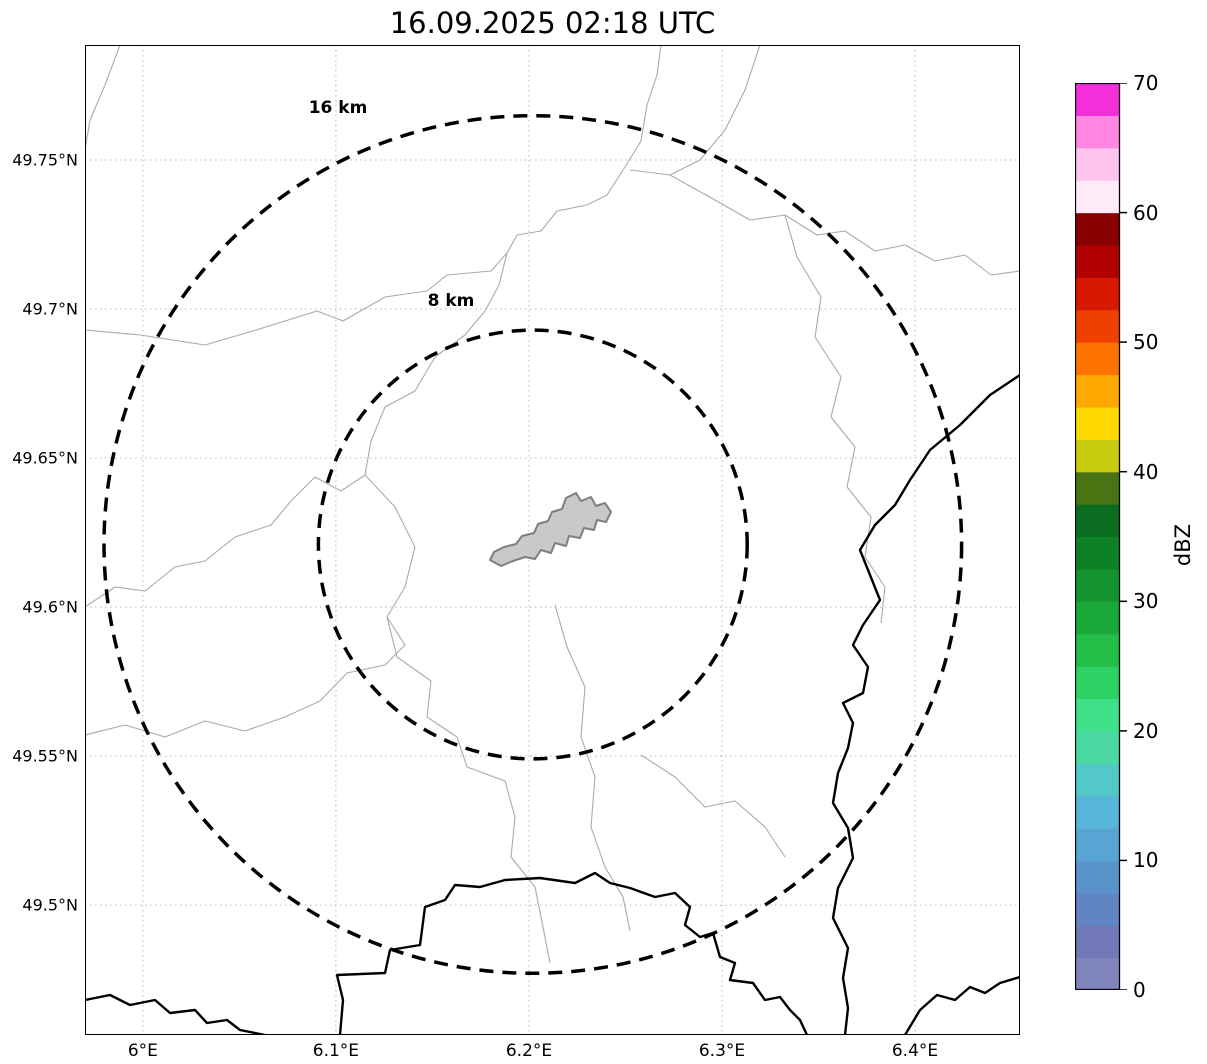 Image resolution: width=1207 pixels, height=1064 pixels. Describe the element at coordinates (1163, 536) in the screenshot. I see `colorbar-tick-labels: 0 10 20 30 40 50 60 70` at that location.